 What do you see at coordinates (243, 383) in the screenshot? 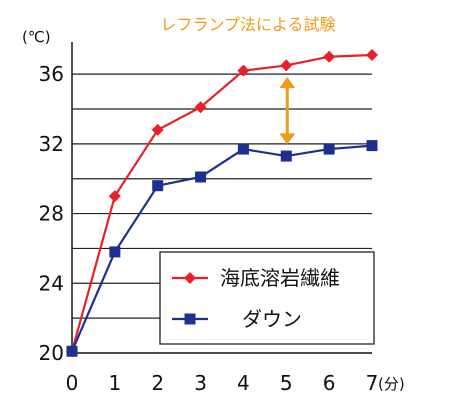
I see `x-tick-label: 4` at bounding box center [243, 383].